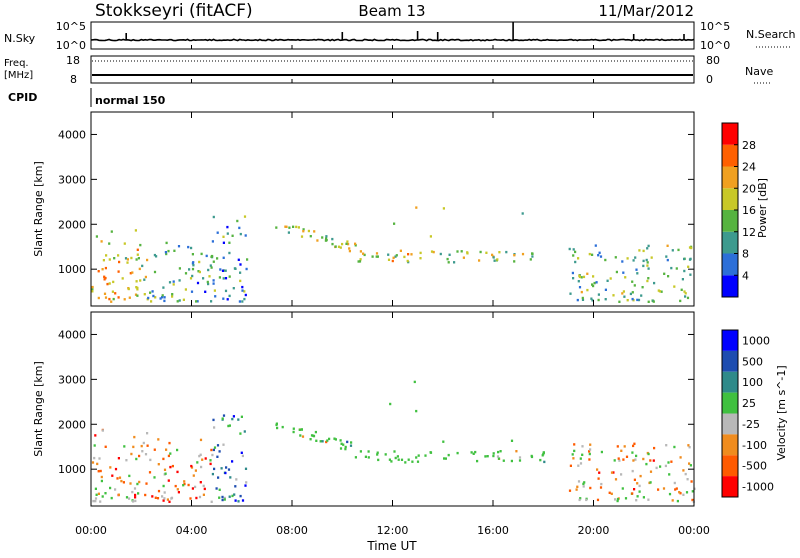  What do you see at coordinates (130, 100) in the screenshot?
I see `cpid-value: normal 150` at bounding box center [130, 100].